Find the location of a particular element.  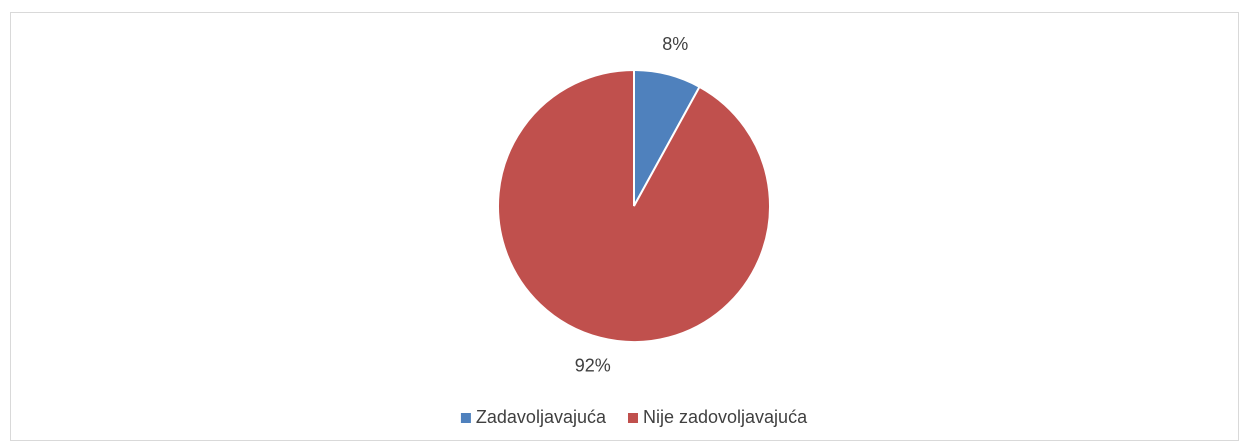

legend-label: Zadavoljavajuća is located at coordinates (541, 417).